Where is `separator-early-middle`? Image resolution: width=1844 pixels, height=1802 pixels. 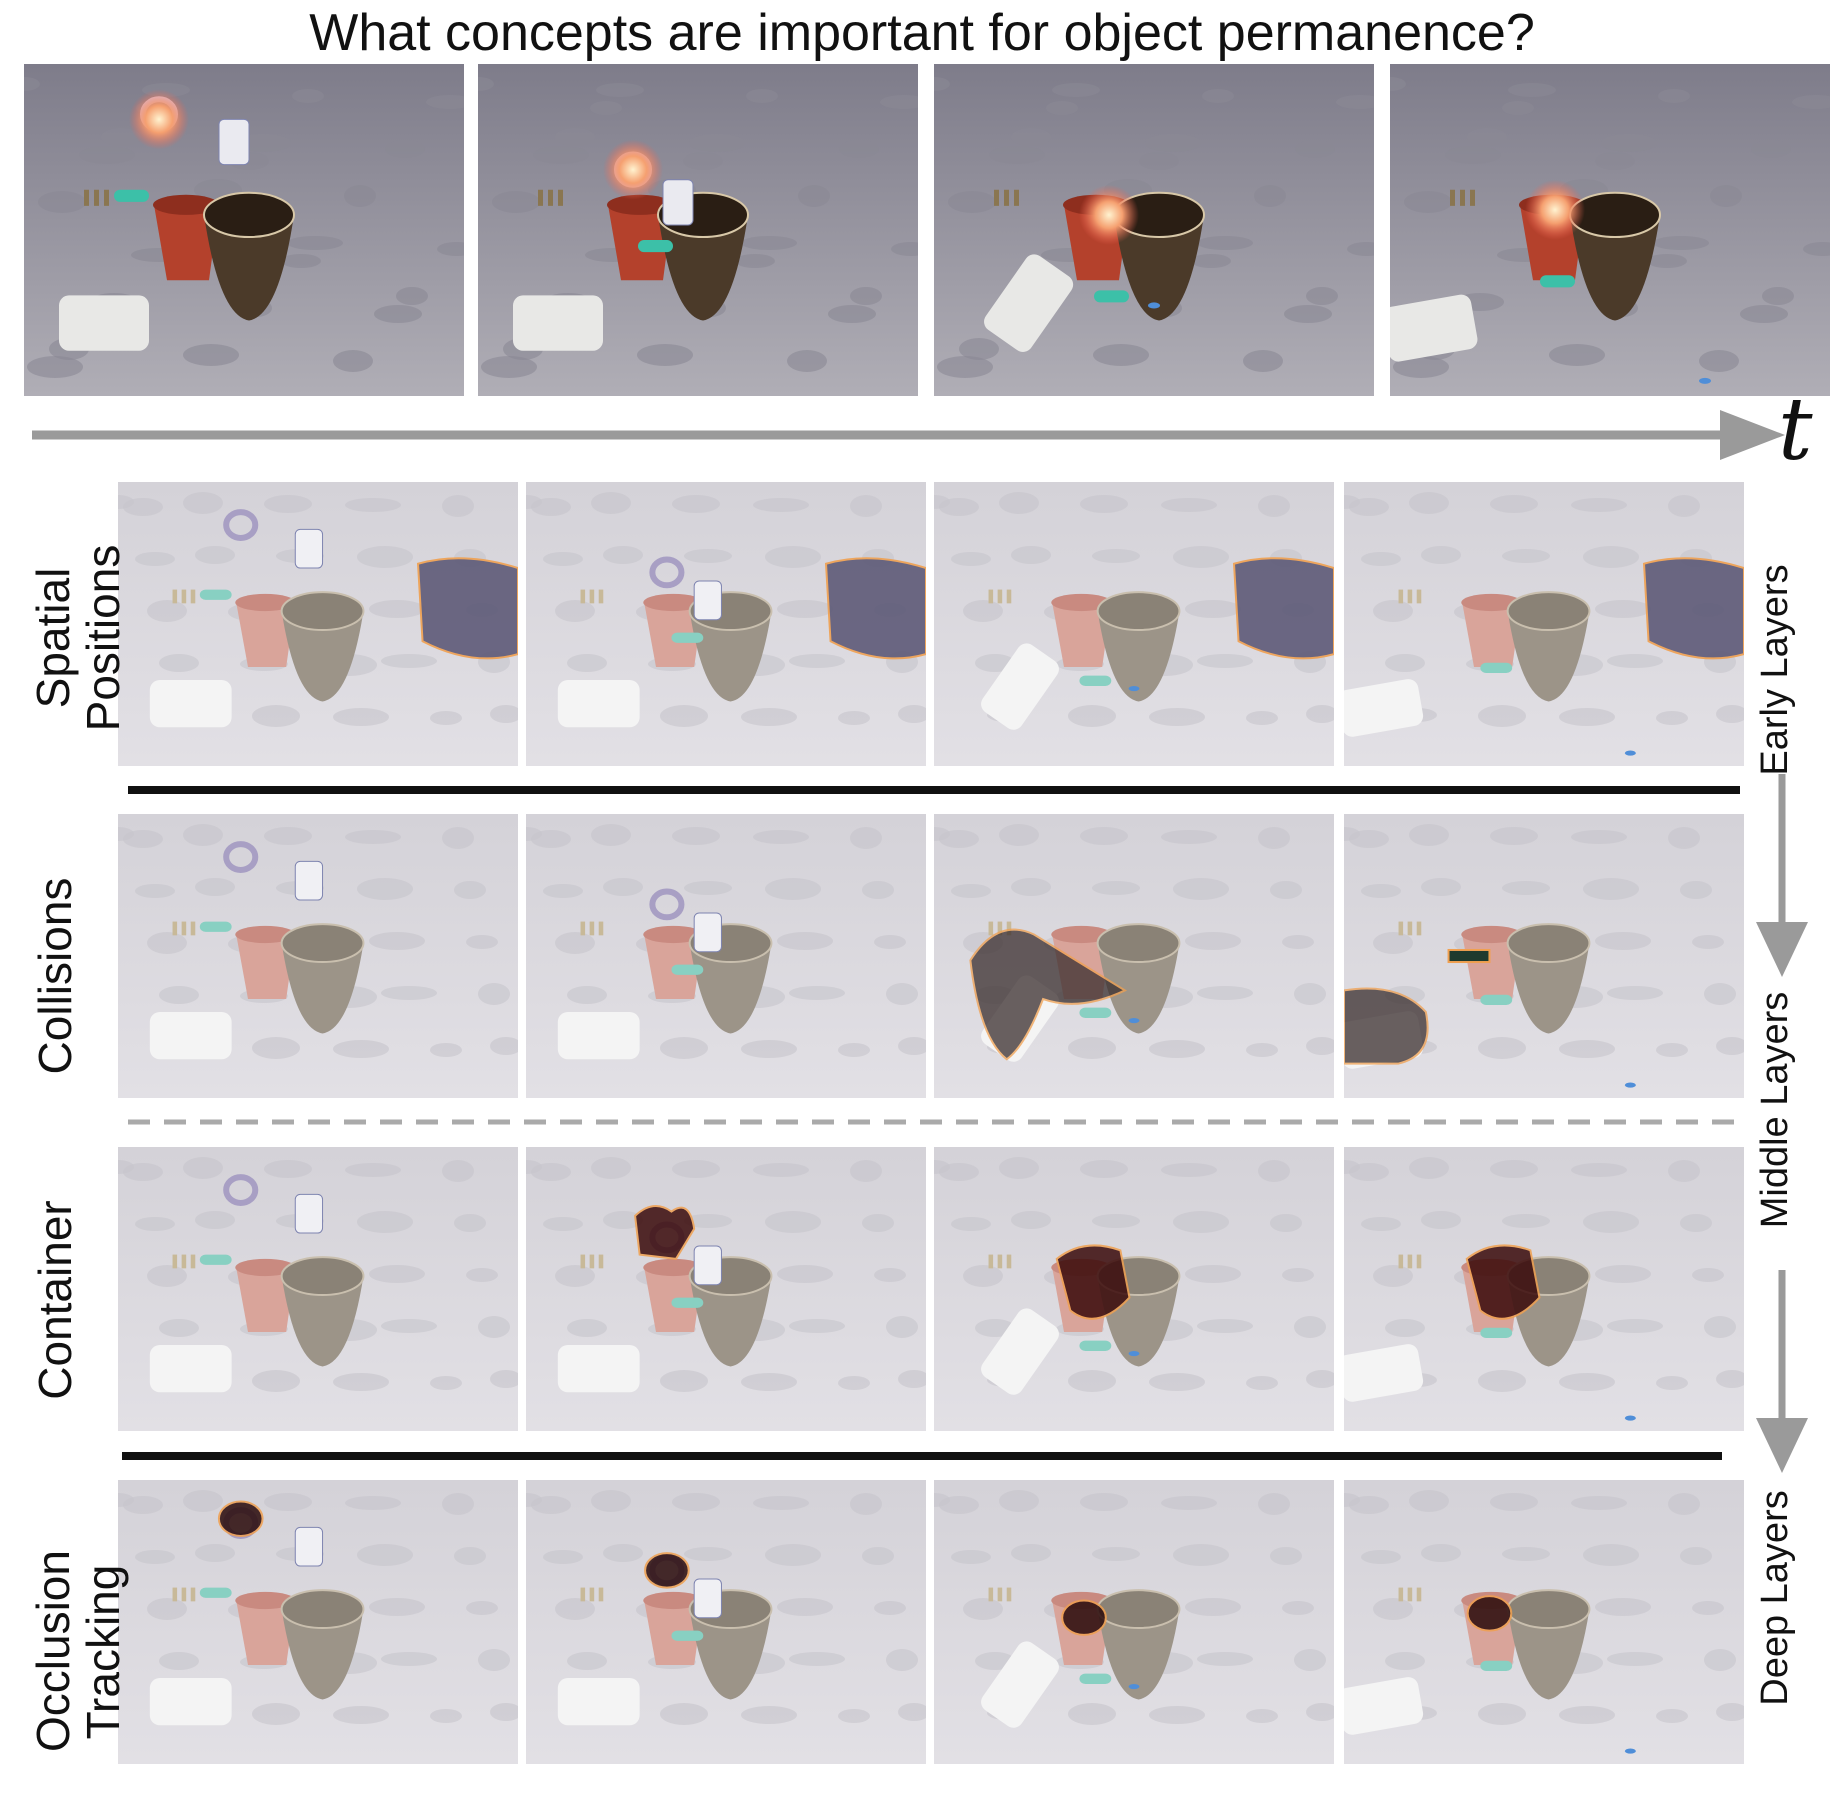 separator-early-middle is located at coordinates (934, 790).